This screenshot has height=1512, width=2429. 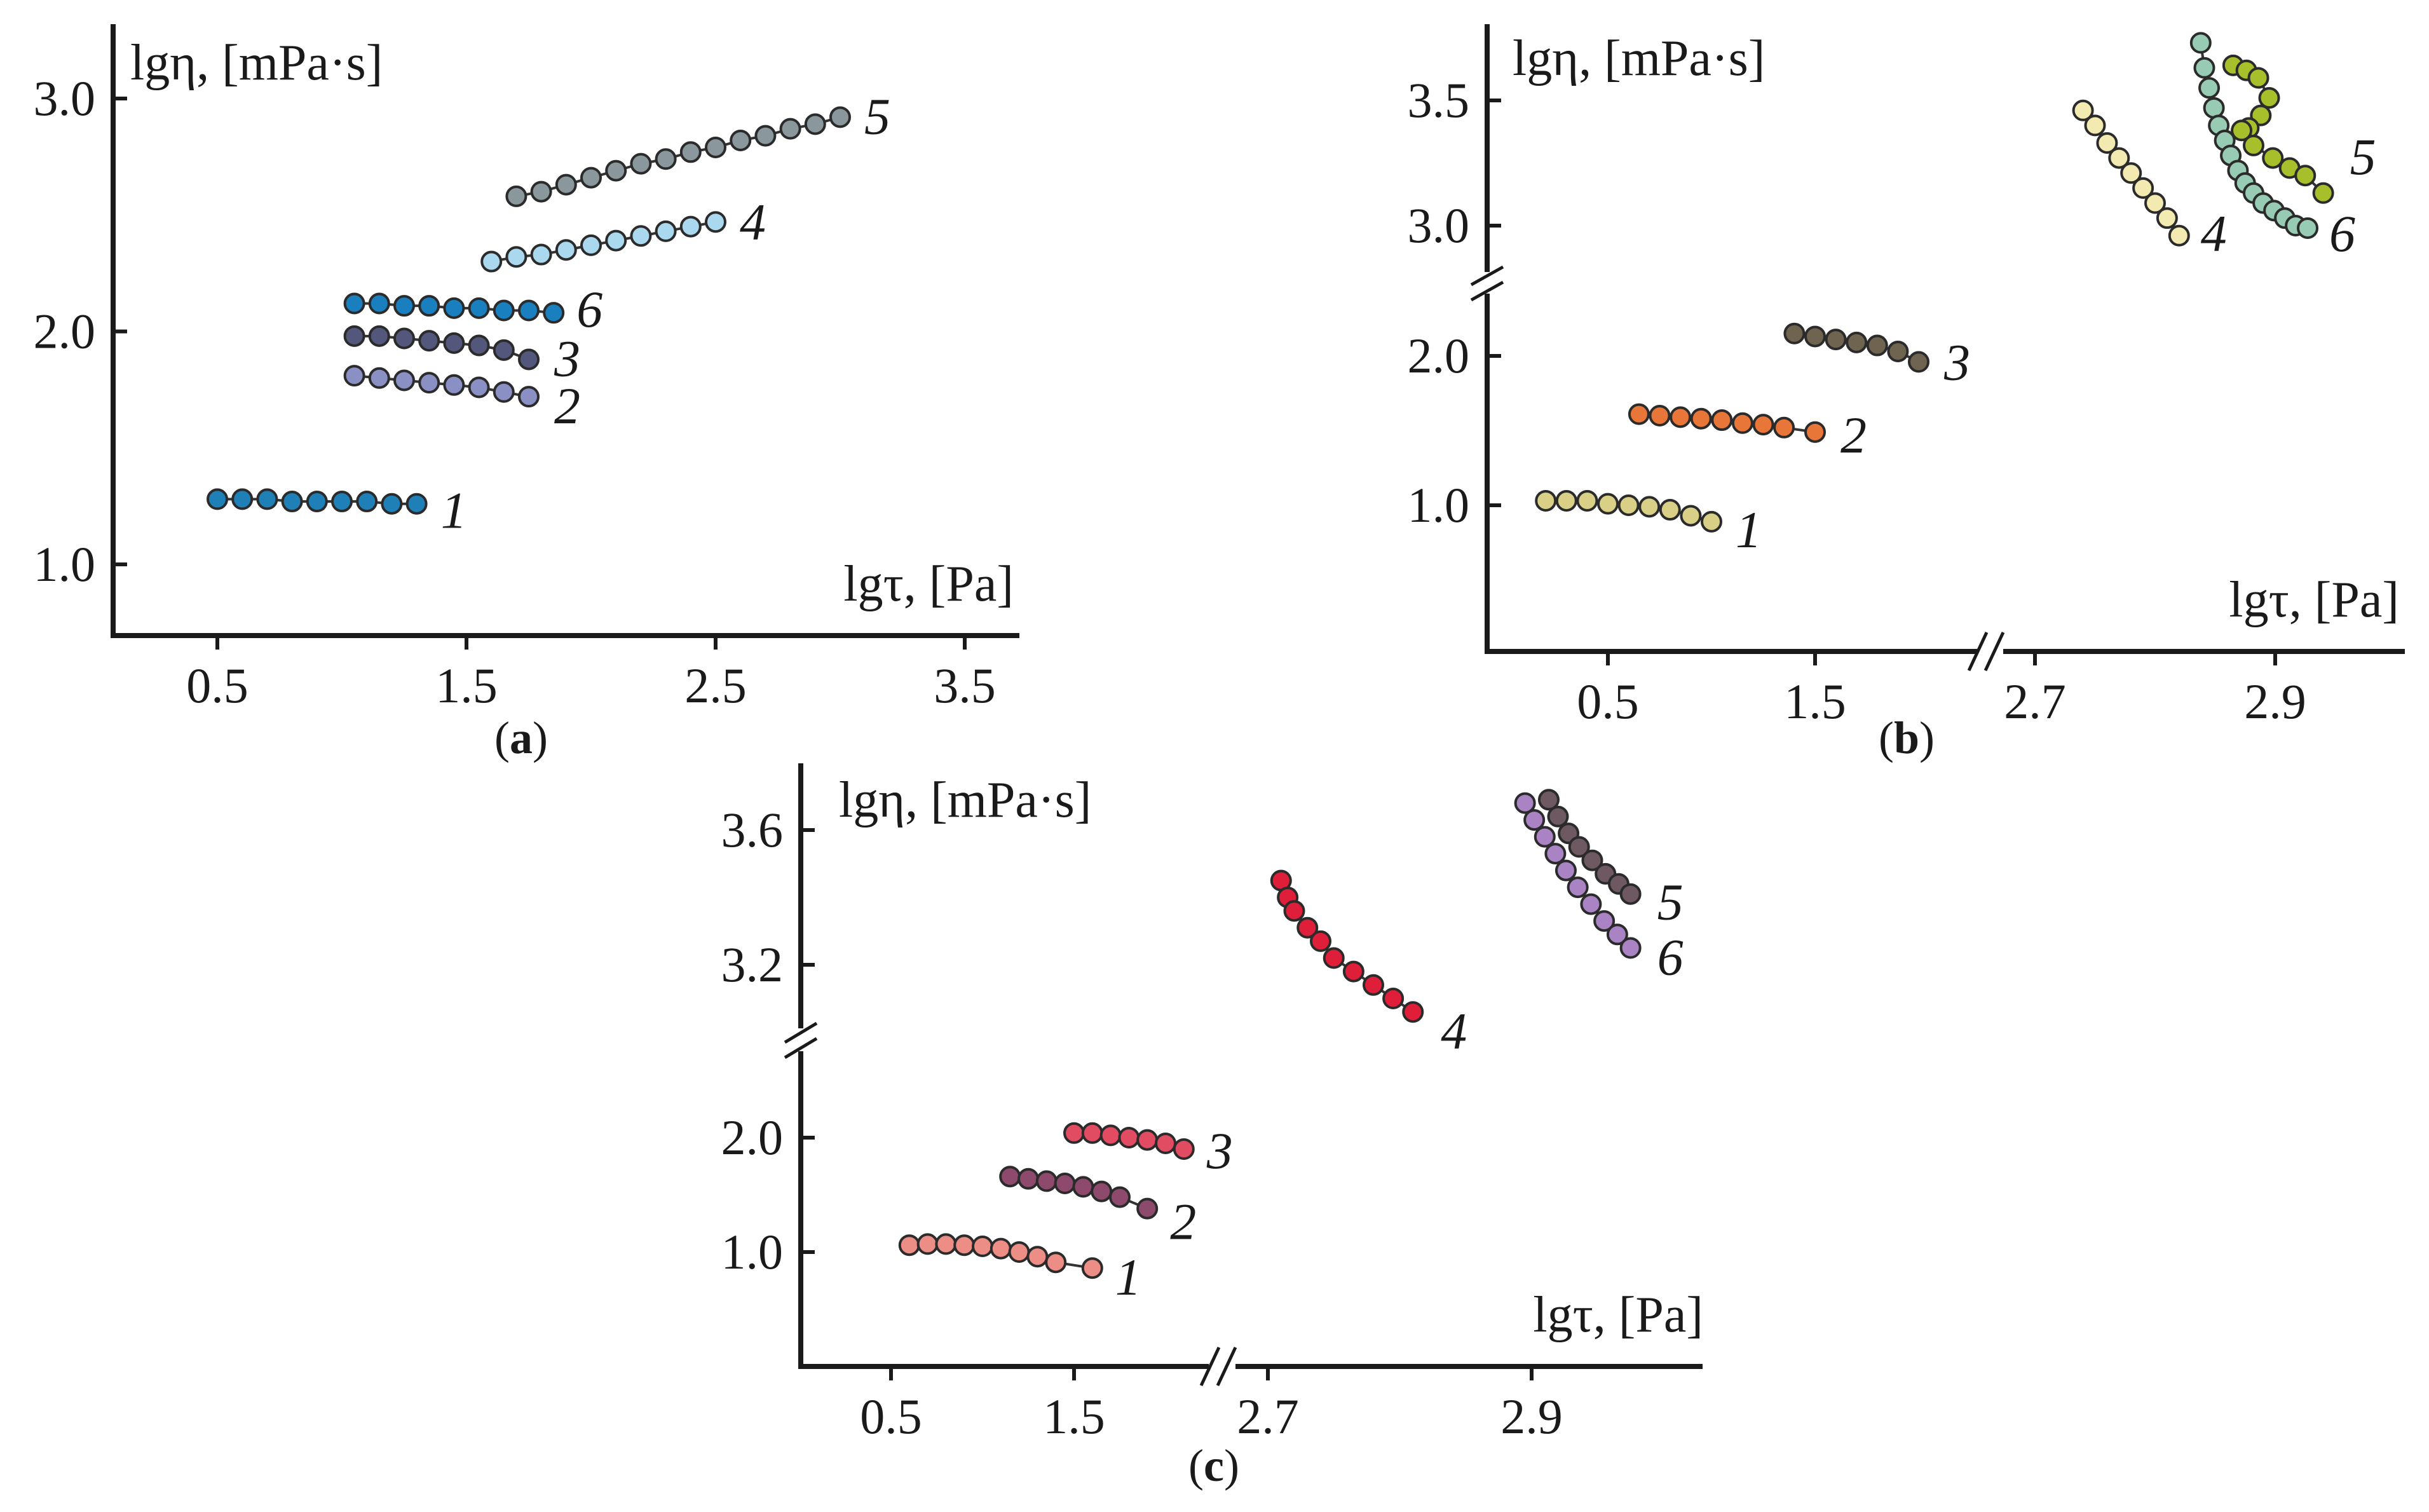 What do you see at coordinates (2299, 129) in the screenshot?
I see `panel-b-series-5: 5` at bounding box center [2299, 129].